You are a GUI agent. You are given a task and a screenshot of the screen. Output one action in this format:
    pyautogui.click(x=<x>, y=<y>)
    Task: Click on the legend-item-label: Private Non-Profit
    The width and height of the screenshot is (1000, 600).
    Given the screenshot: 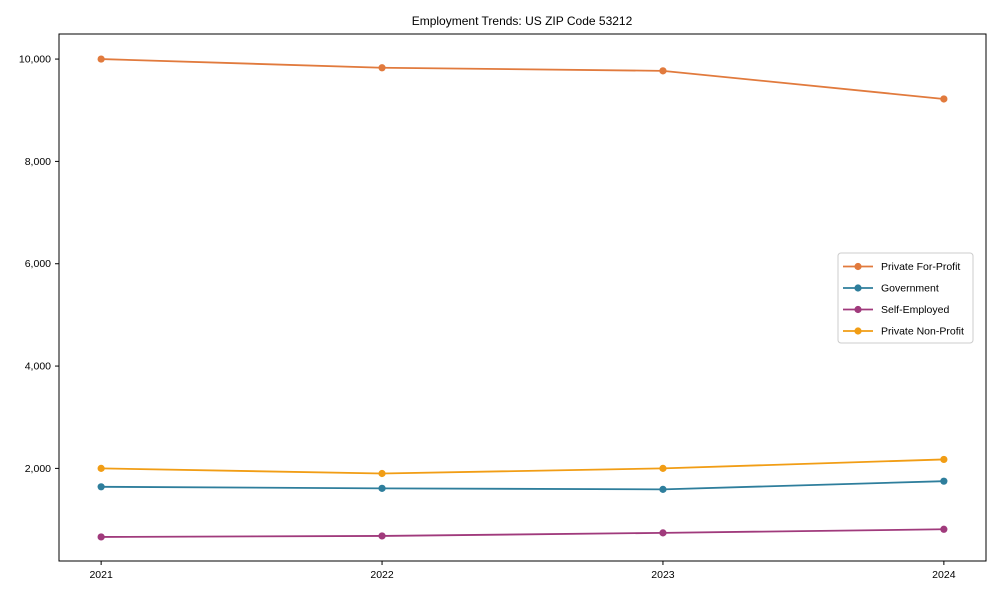 What is the action you would take?
    pyautogui.click(x=922, y=332)
    